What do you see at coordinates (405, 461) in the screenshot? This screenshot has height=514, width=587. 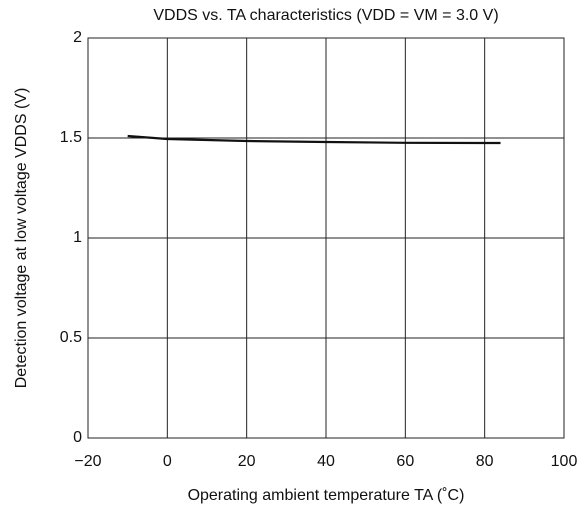 I see `x-tick-label: 60` at bounding box center [405, 461].